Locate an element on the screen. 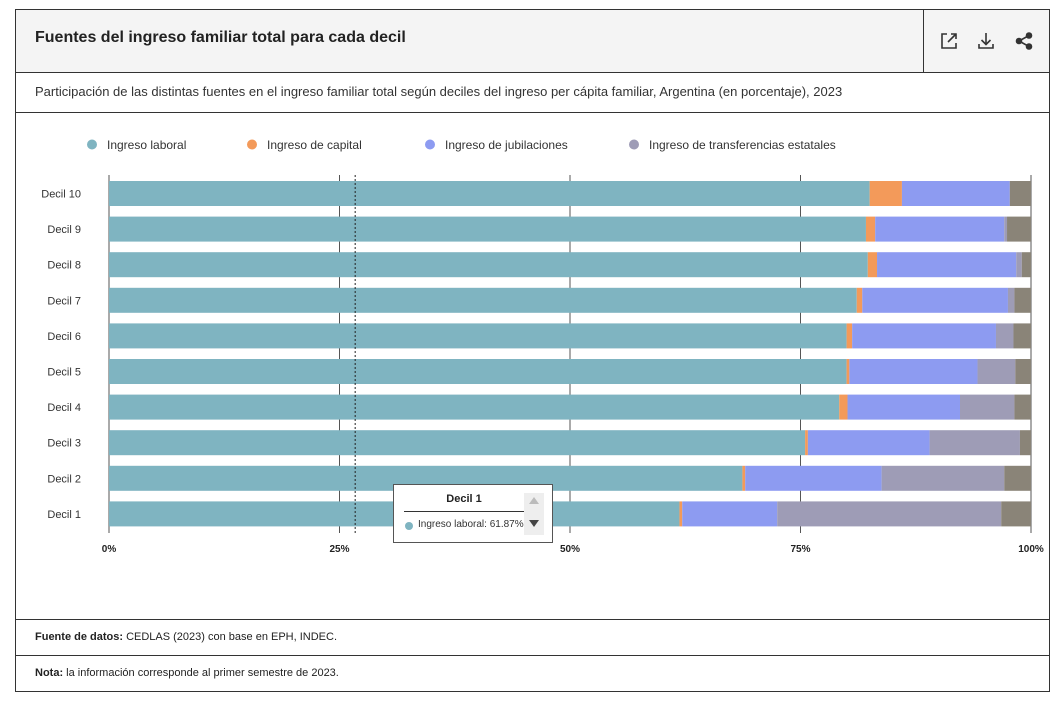  header-actions is located at coordinates (986, 41).